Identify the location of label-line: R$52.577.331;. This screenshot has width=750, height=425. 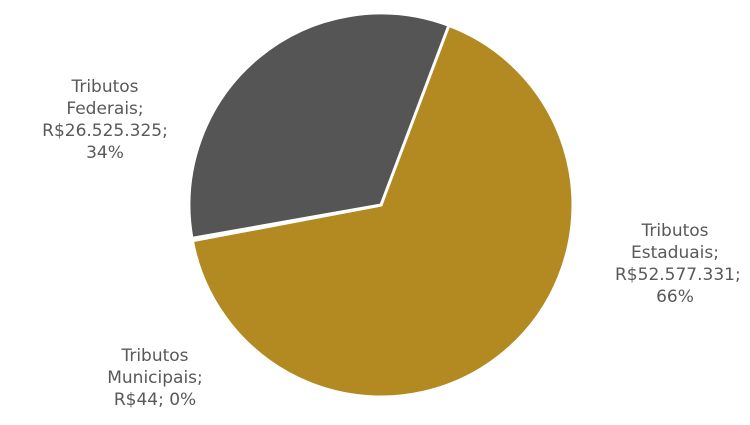
(678, 275).